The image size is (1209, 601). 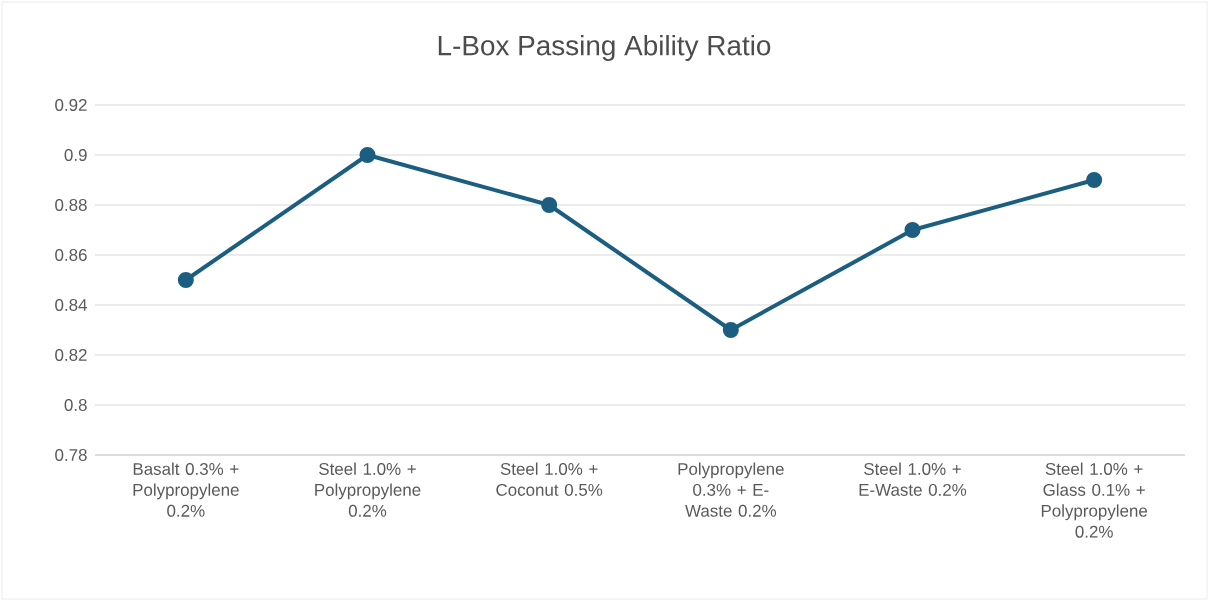 What do you see at coordinates (1094, 500) in the screenshot?
I see `x-tick-label: Steel 1.0% + Glass 0.1% + Polypropylene 0.2%` at bounding box center [1094, 500].